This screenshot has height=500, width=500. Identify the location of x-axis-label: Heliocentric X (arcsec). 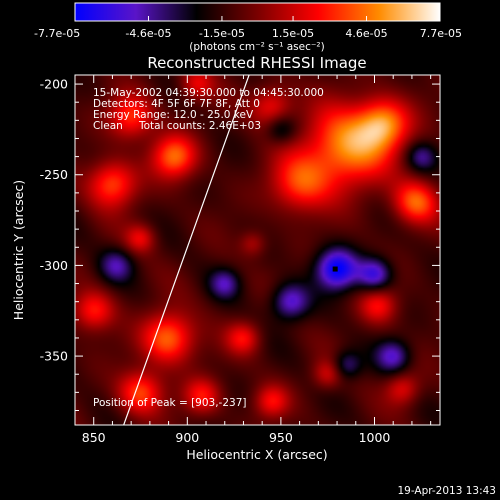
(256, 454).